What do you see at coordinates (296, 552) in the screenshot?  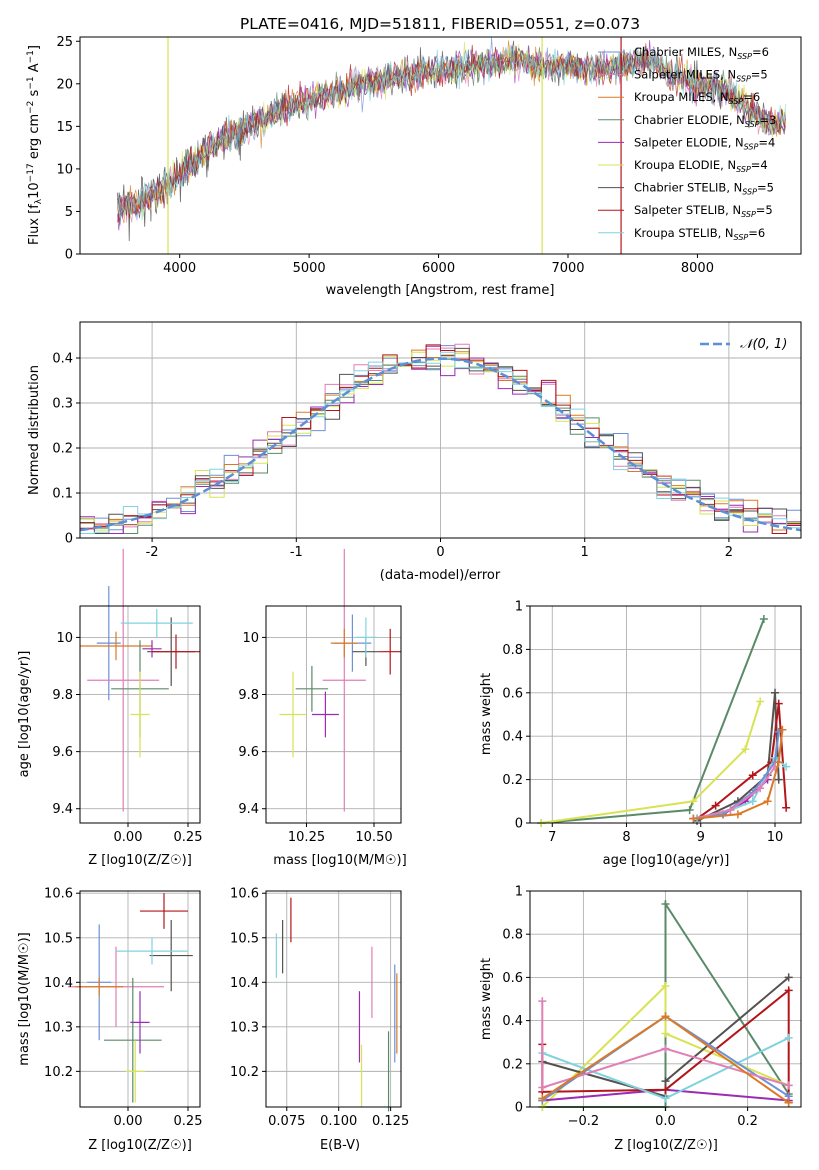 I see `x-tick-label: -1` at bounding box center [296, 552].